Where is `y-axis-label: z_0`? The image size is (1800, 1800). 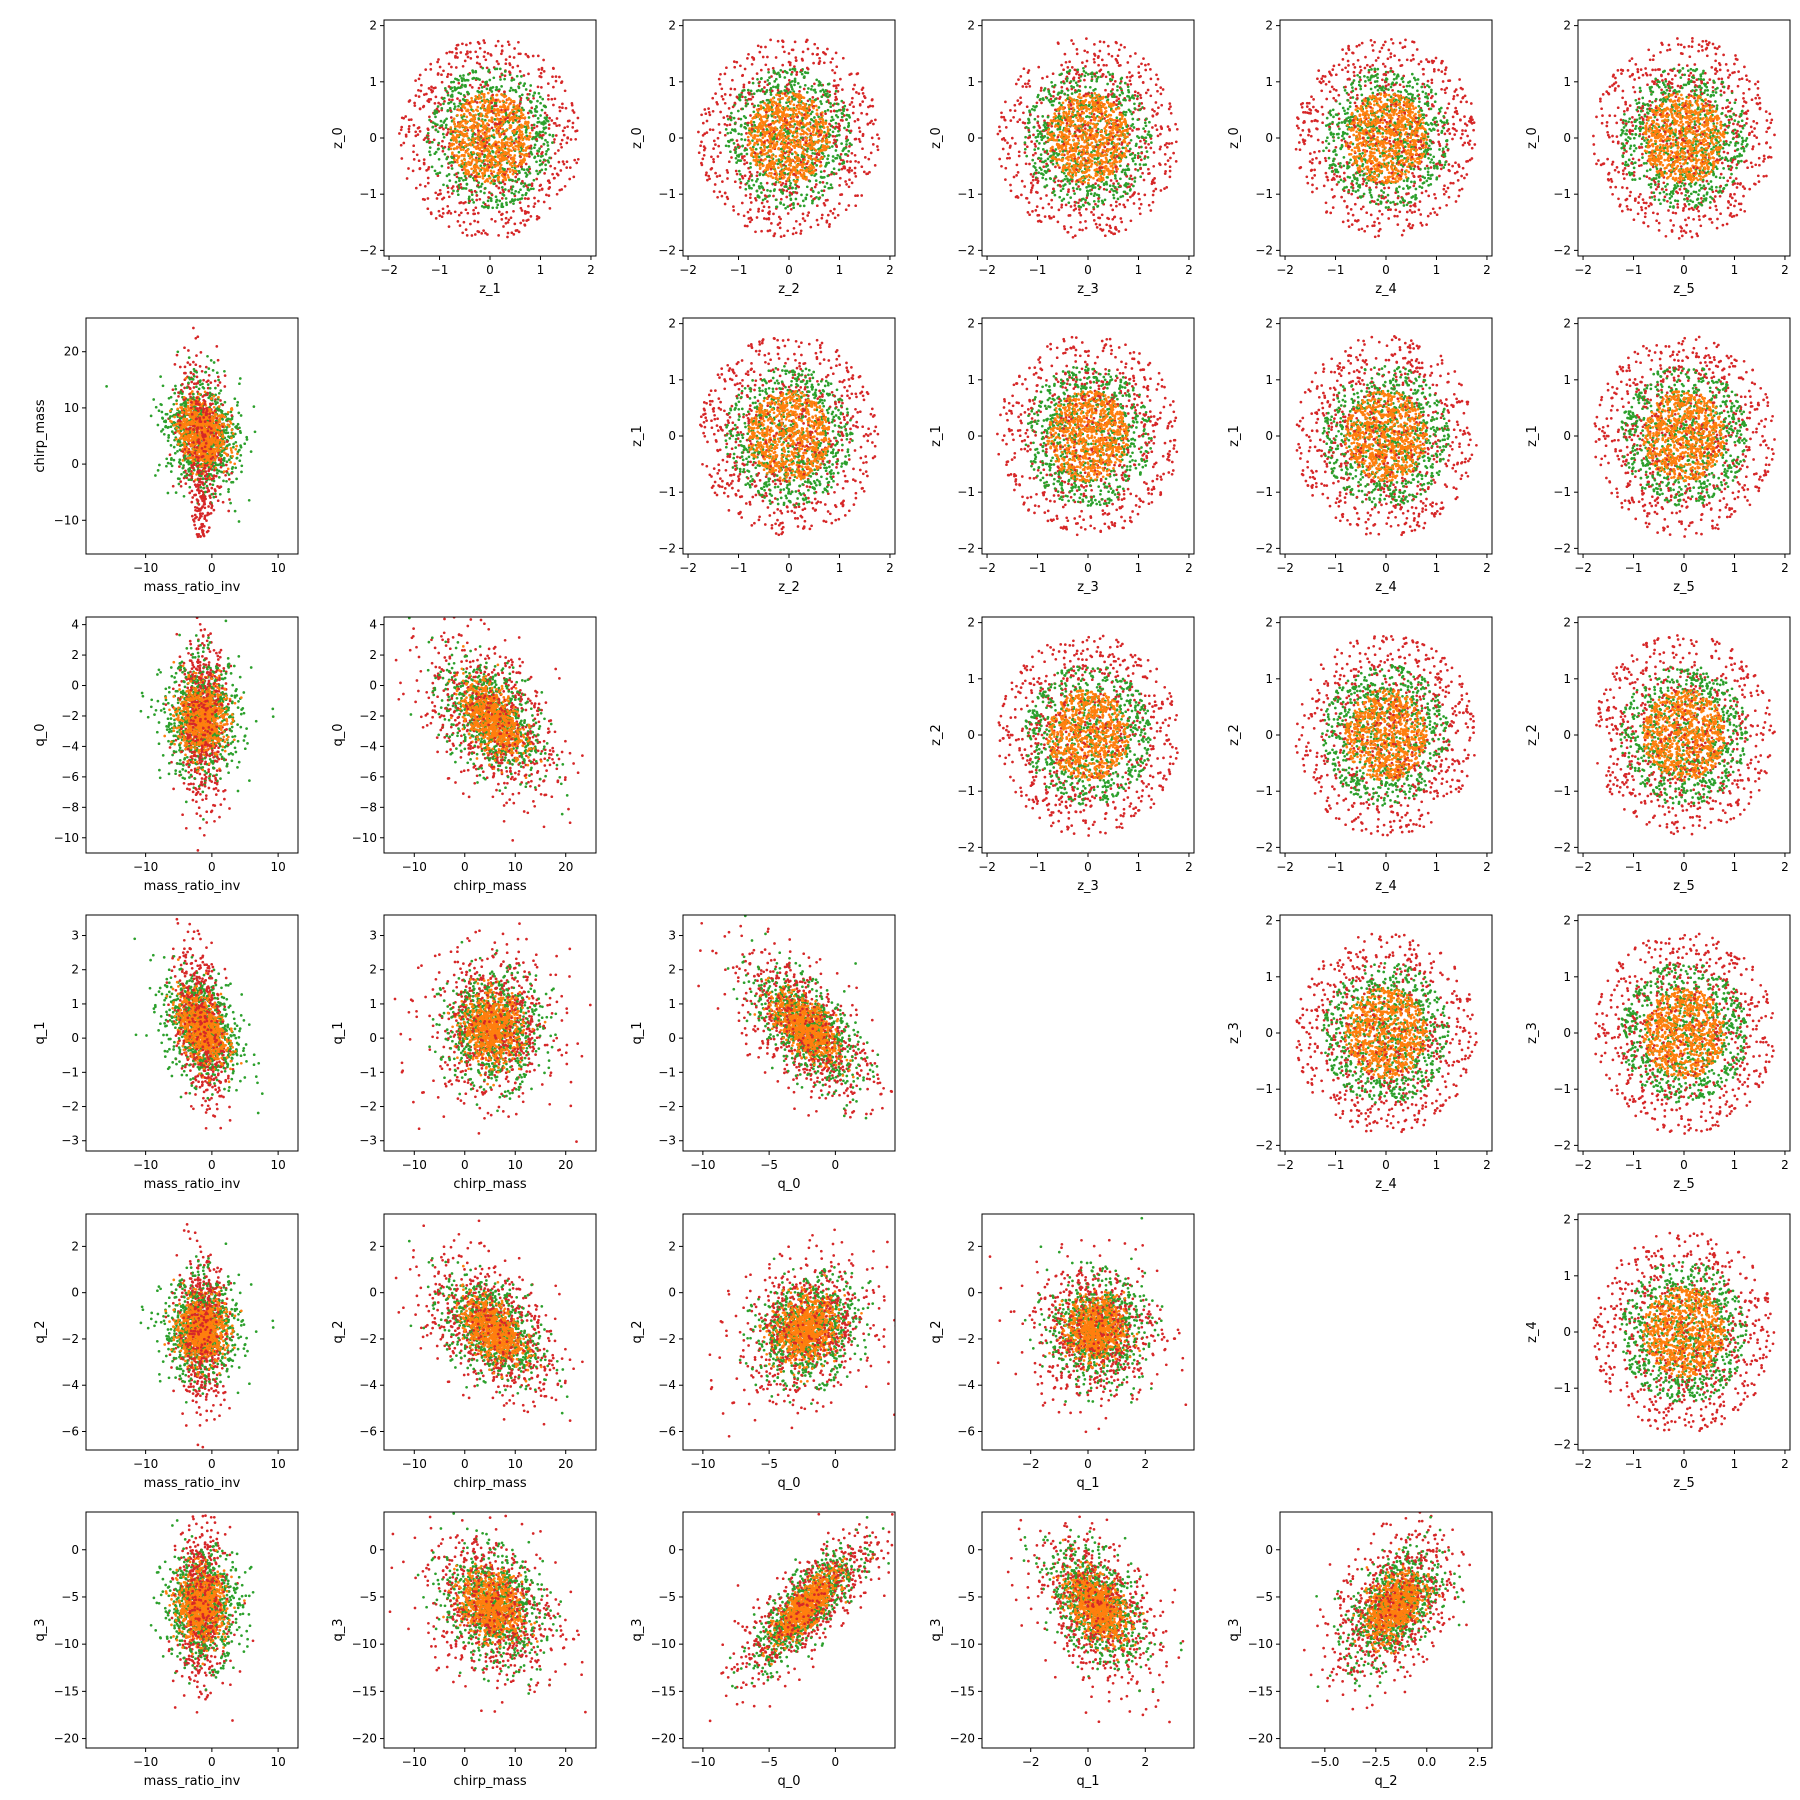 y-axis-label: z_0 is located at coordinates (338, 138).